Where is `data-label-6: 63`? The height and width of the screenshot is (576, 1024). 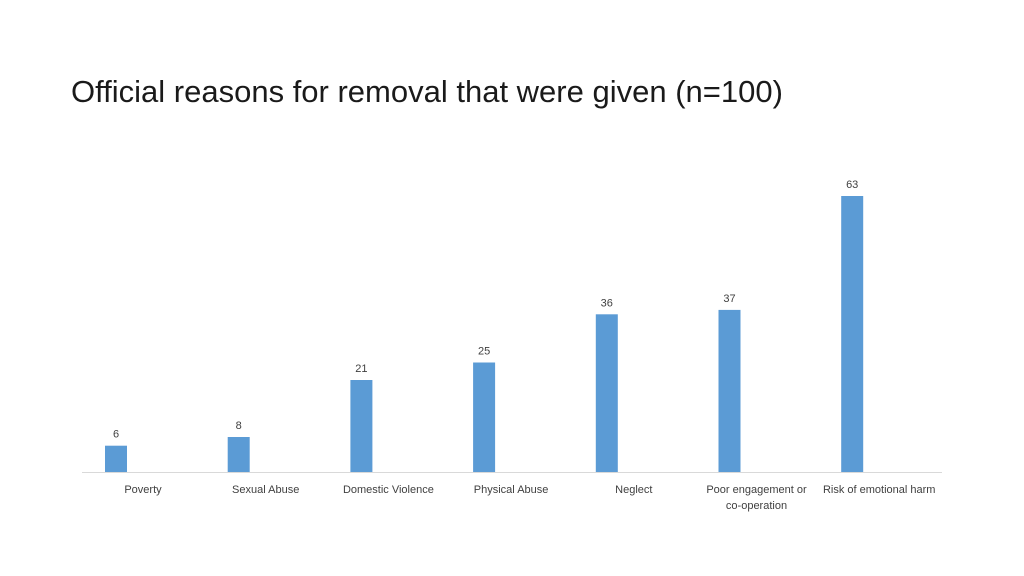
data-label-6: 63 is located at coordinates (852, 185).